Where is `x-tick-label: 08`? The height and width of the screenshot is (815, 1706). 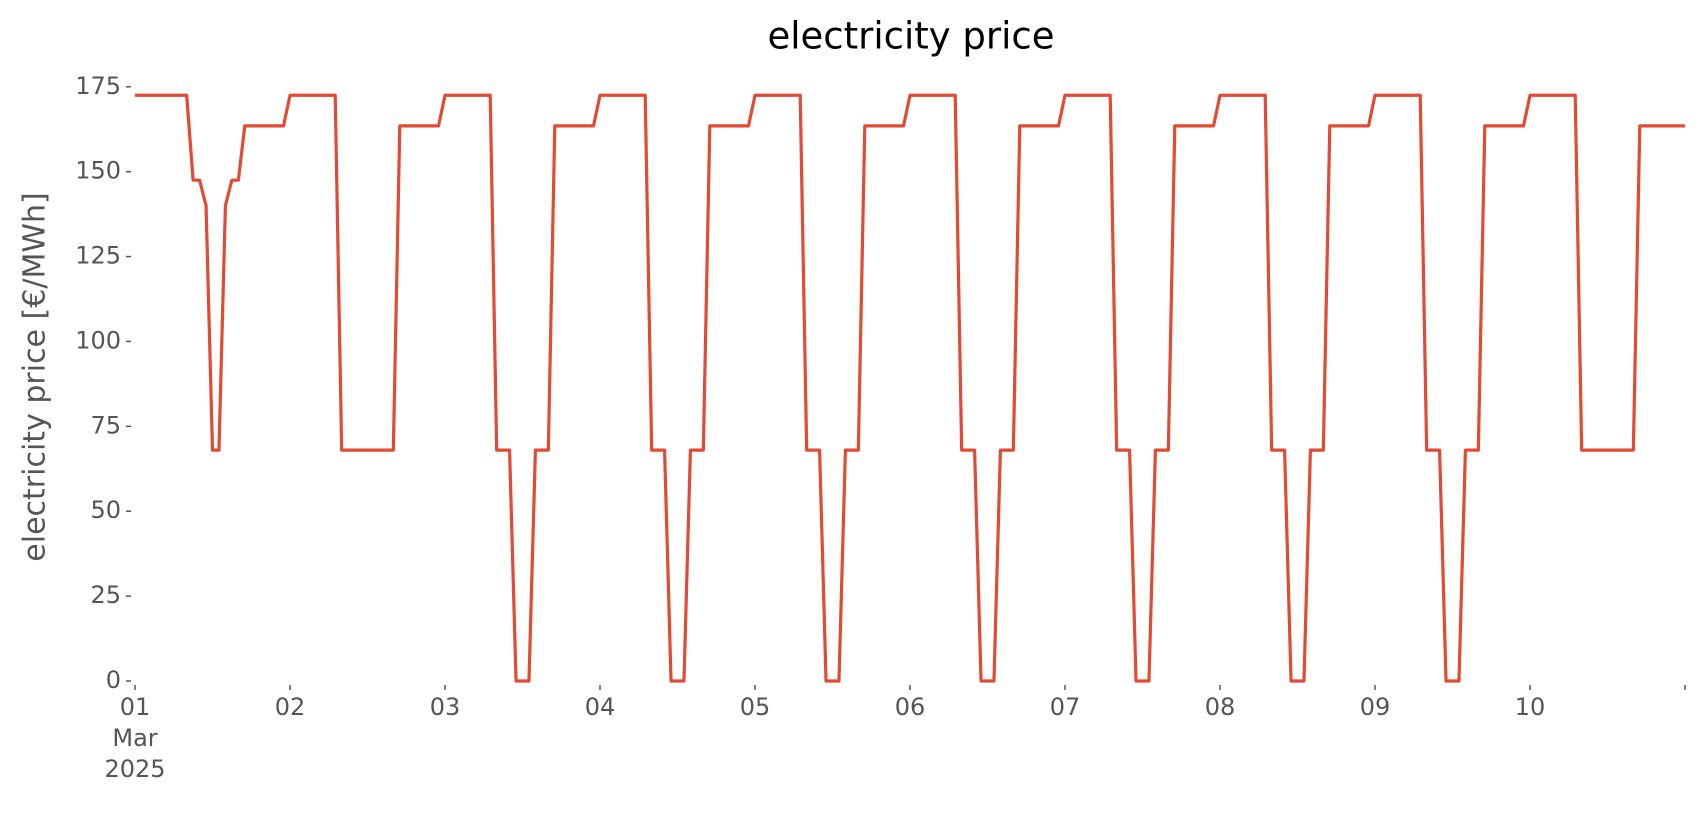 x-tick-label: 08 is located at coordinates (1220, 707).